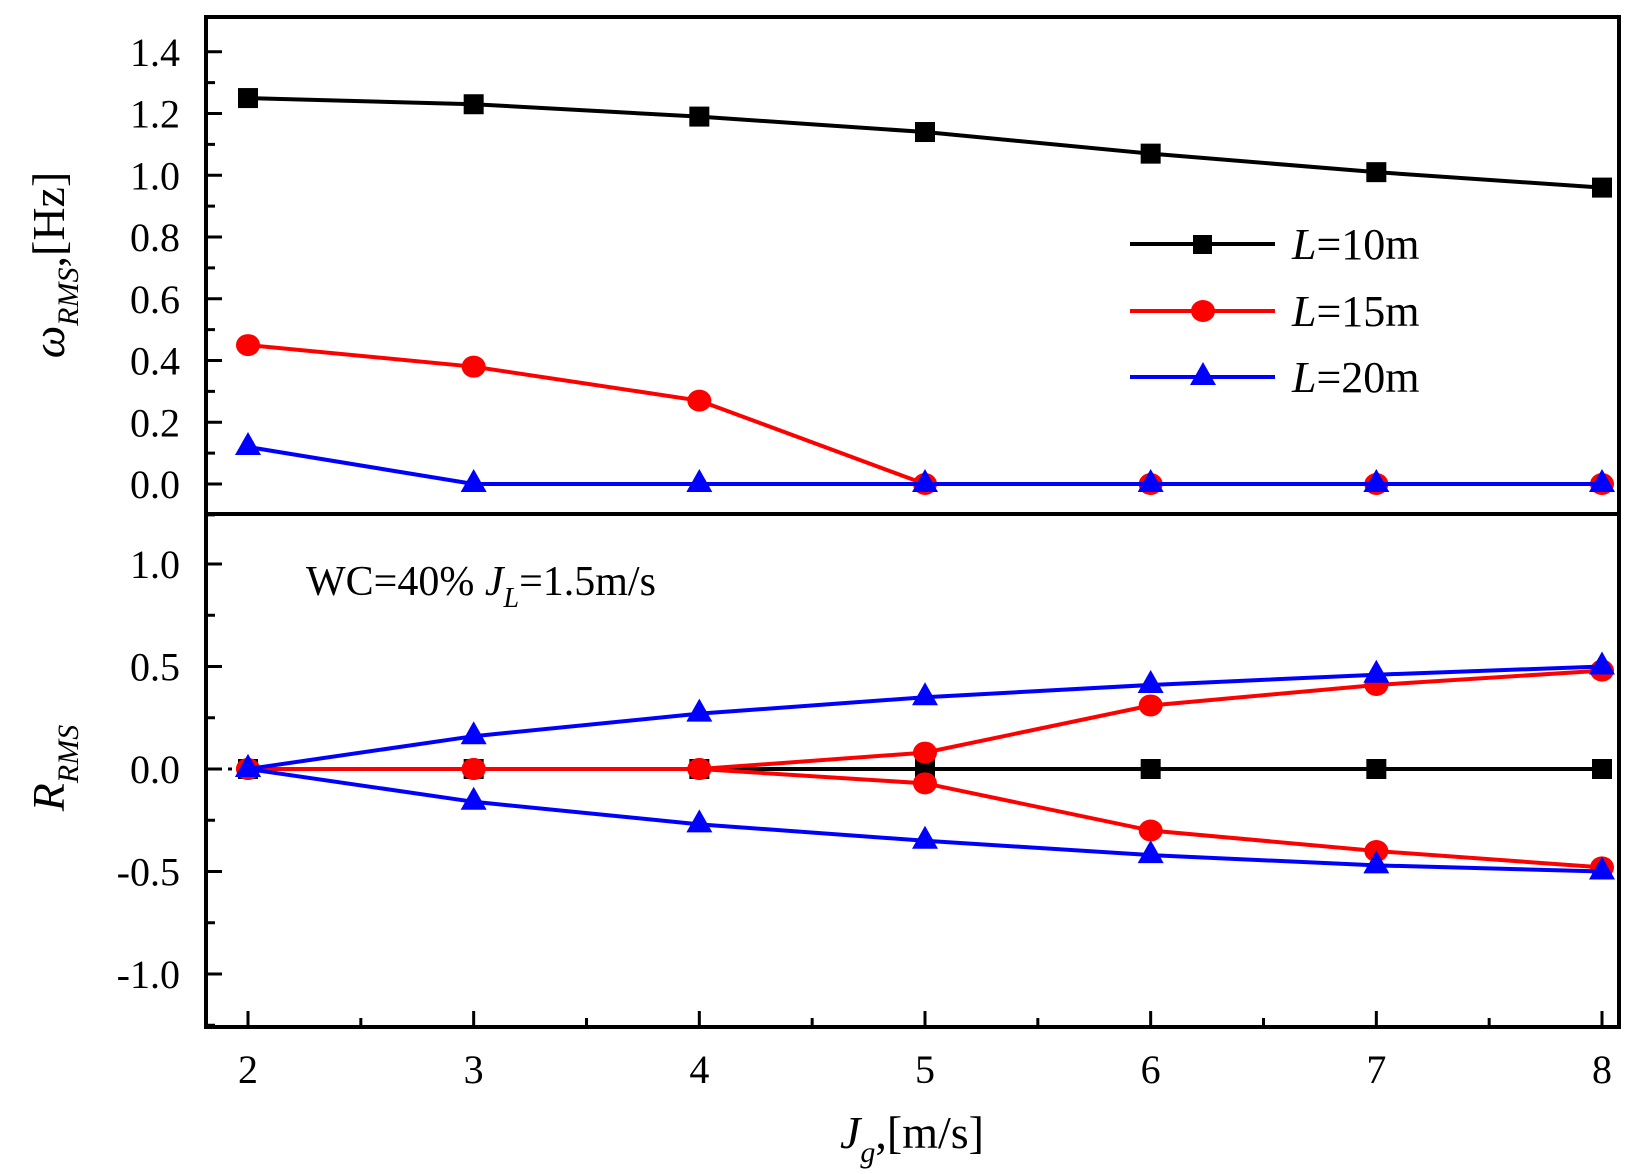 This screenshot has width=1637, height=1174. I want to click on x-axis-title-unit: ,[m/s], so click(929, 1132).